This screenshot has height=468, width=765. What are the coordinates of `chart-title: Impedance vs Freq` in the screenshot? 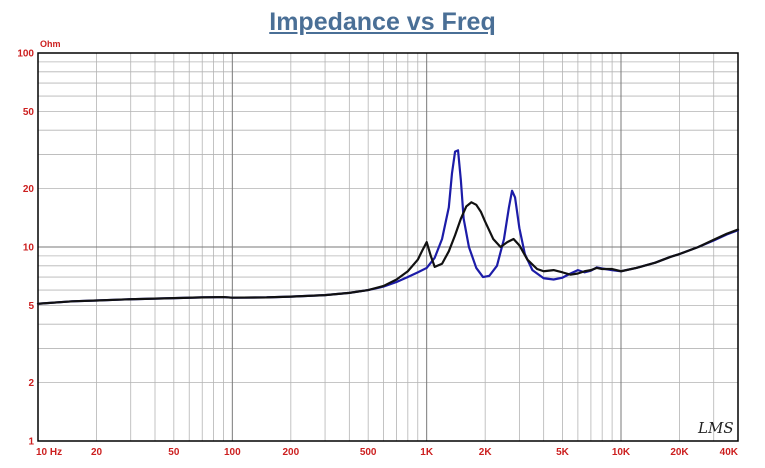 It's located at (382, 22).